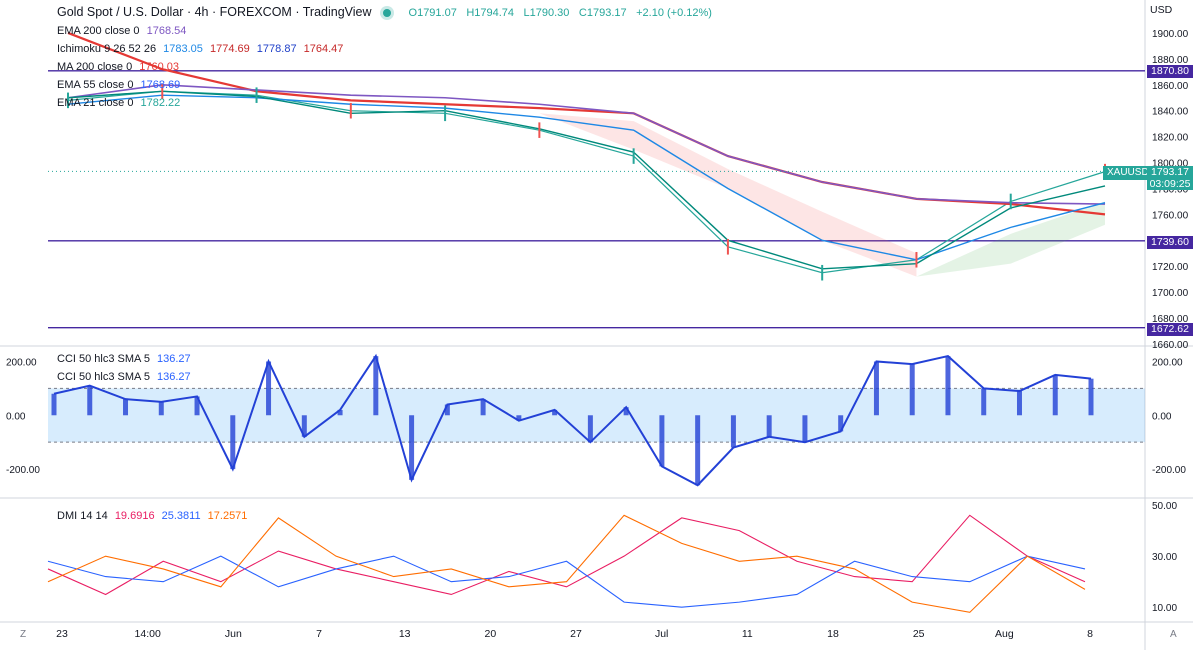 This screenshot has width=1193, height=655. What do you see at coordinates (201, 12) in the screenshot?
I see `interval-label: 4h` at bounding box center [201, 12].